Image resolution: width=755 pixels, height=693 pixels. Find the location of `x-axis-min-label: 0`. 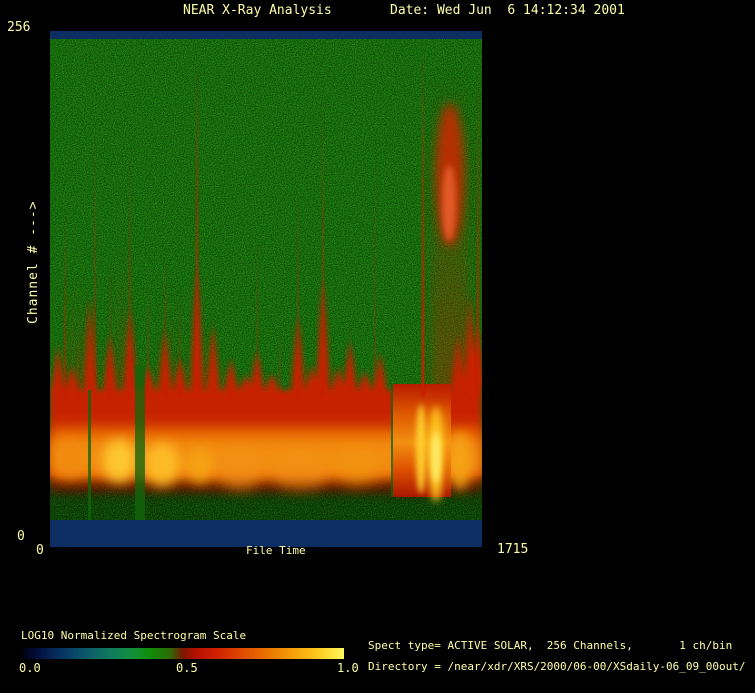

x-axis-min-label: 0 is located at coordinates (40, 550).